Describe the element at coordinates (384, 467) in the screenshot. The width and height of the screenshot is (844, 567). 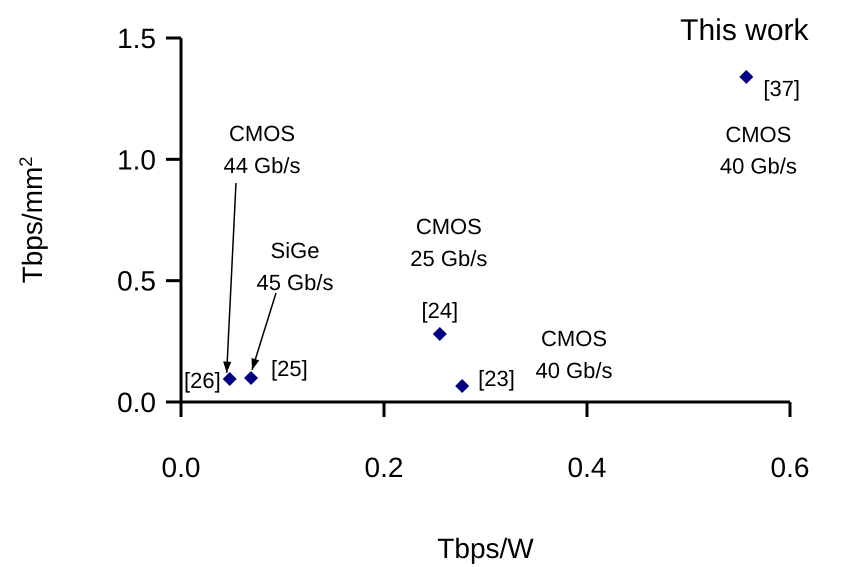
I see `x-tick-label: 0.2` at that location.